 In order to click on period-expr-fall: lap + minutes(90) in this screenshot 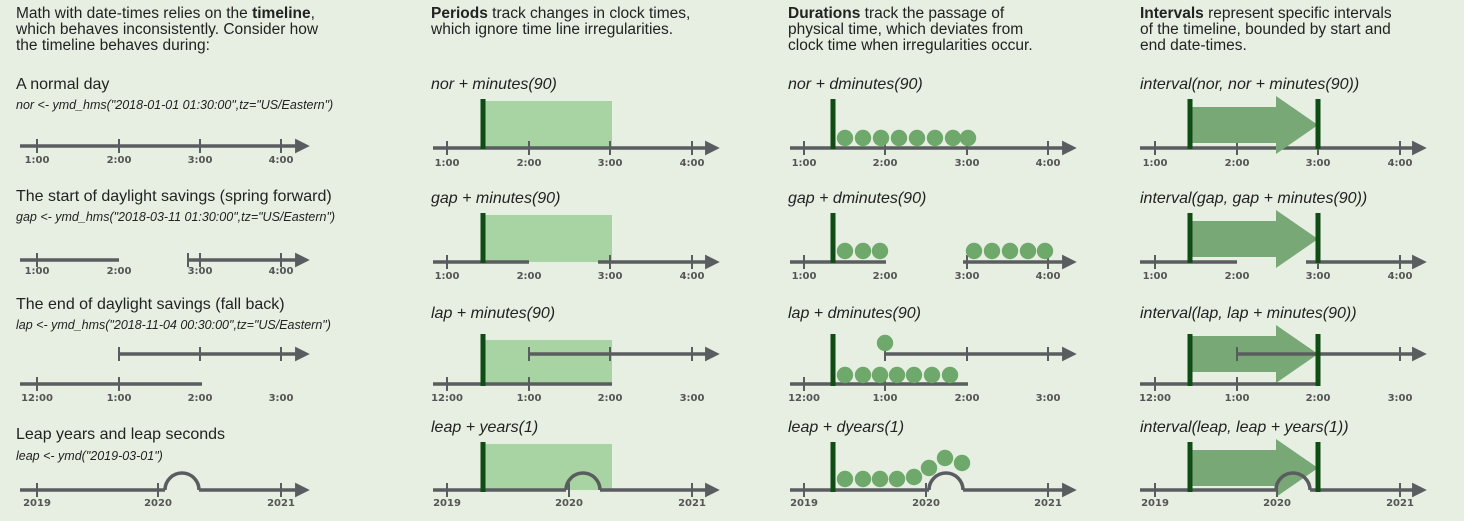, I will do `click(493, 313)`.